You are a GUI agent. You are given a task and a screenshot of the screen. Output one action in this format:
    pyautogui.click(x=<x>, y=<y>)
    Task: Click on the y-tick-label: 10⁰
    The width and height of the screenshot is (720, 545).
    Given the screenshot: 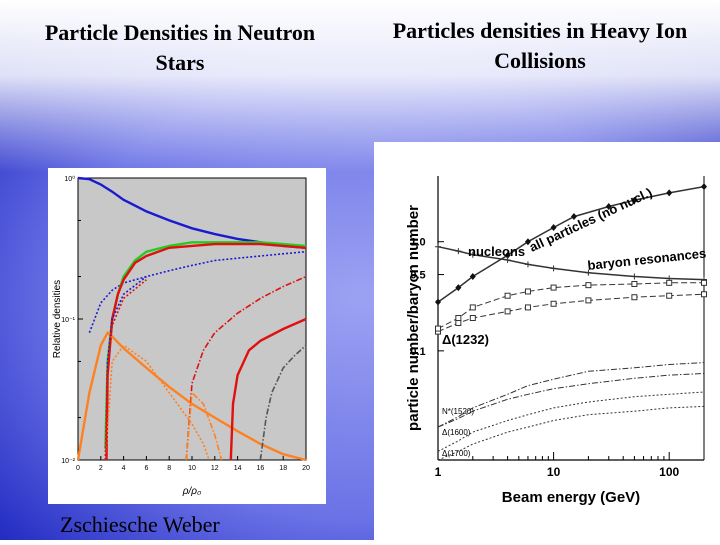 What is the action you would take?
    pyautogui.click(x=69, y=179)
    